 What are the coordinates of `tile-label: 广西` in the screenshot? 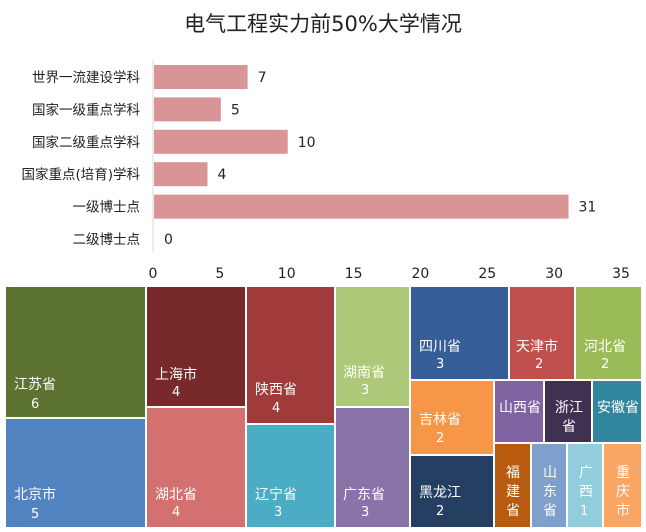 It's located at (586, 482).